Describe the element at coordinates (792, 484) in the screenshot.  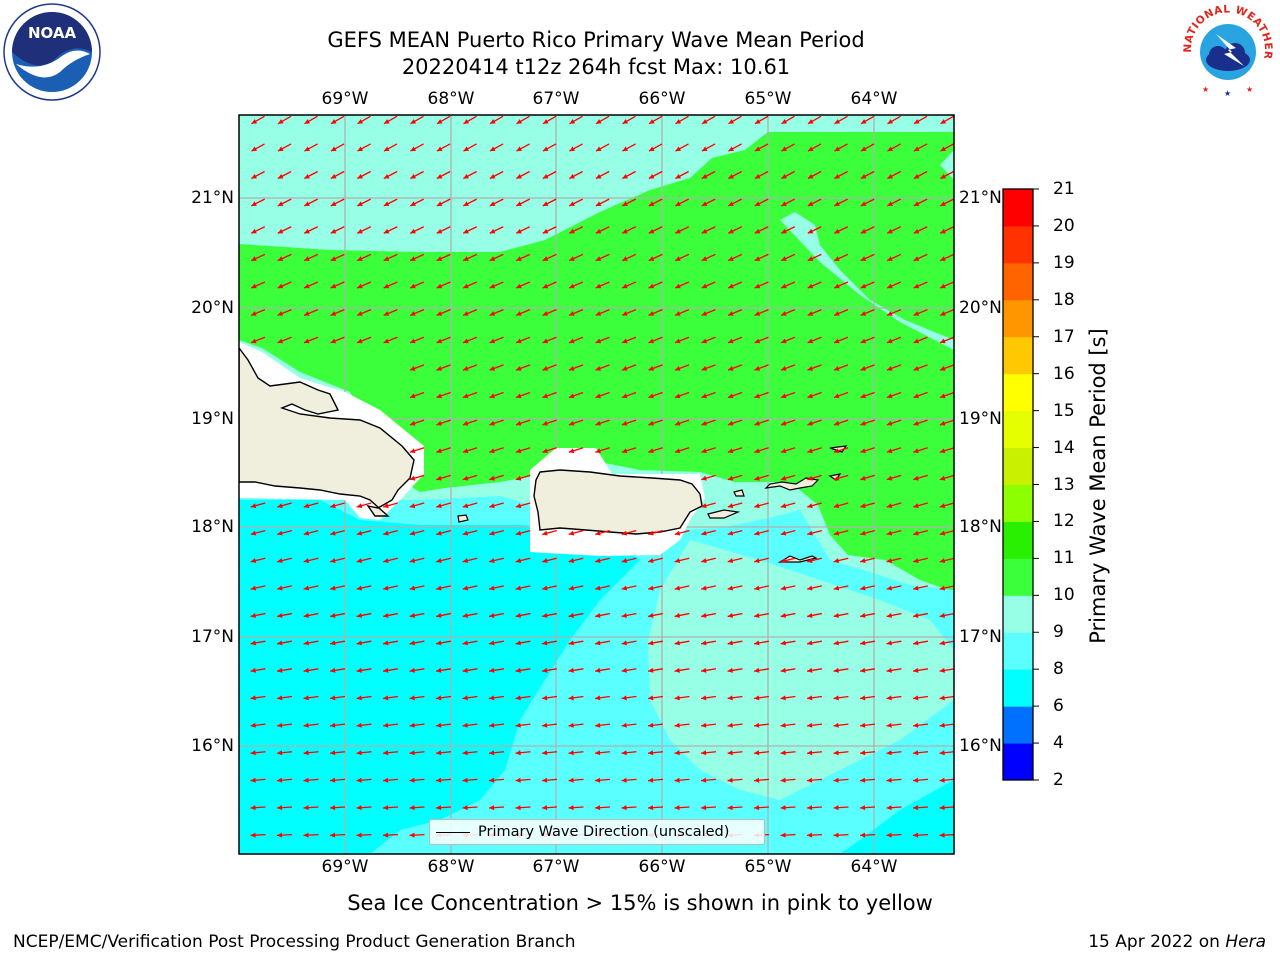
I see `island` at that location.